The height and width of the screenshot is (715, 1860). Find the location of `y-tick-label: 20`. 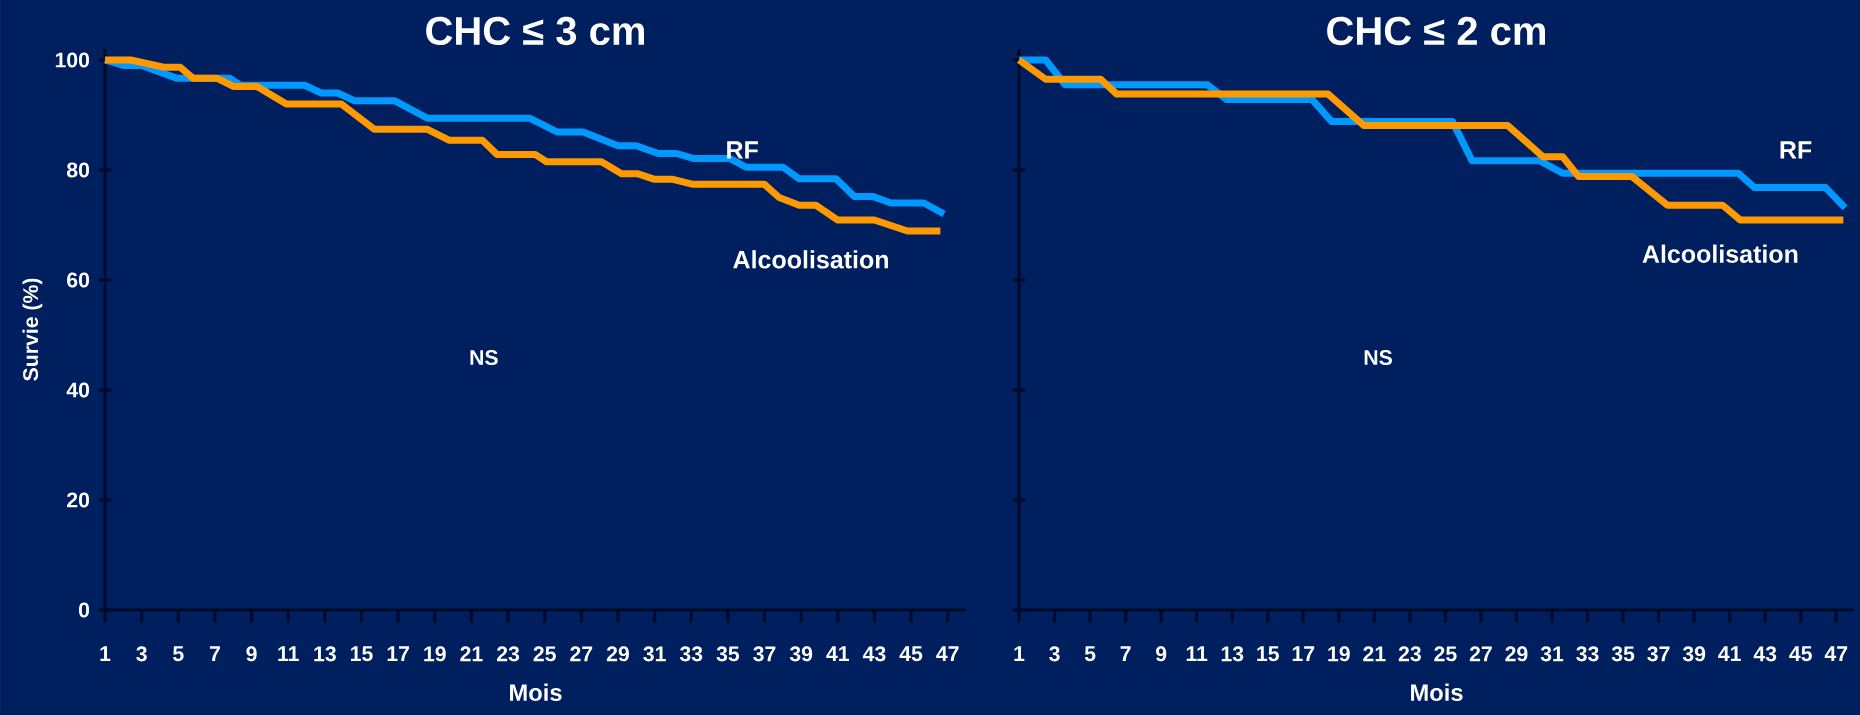

y-tick-label: 20 is located at coordinates (78, 500).